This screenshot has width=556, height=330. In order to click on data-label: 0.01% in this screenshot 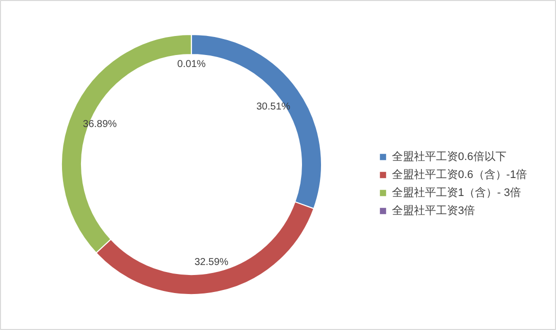, I will do `click(191, 64)`.